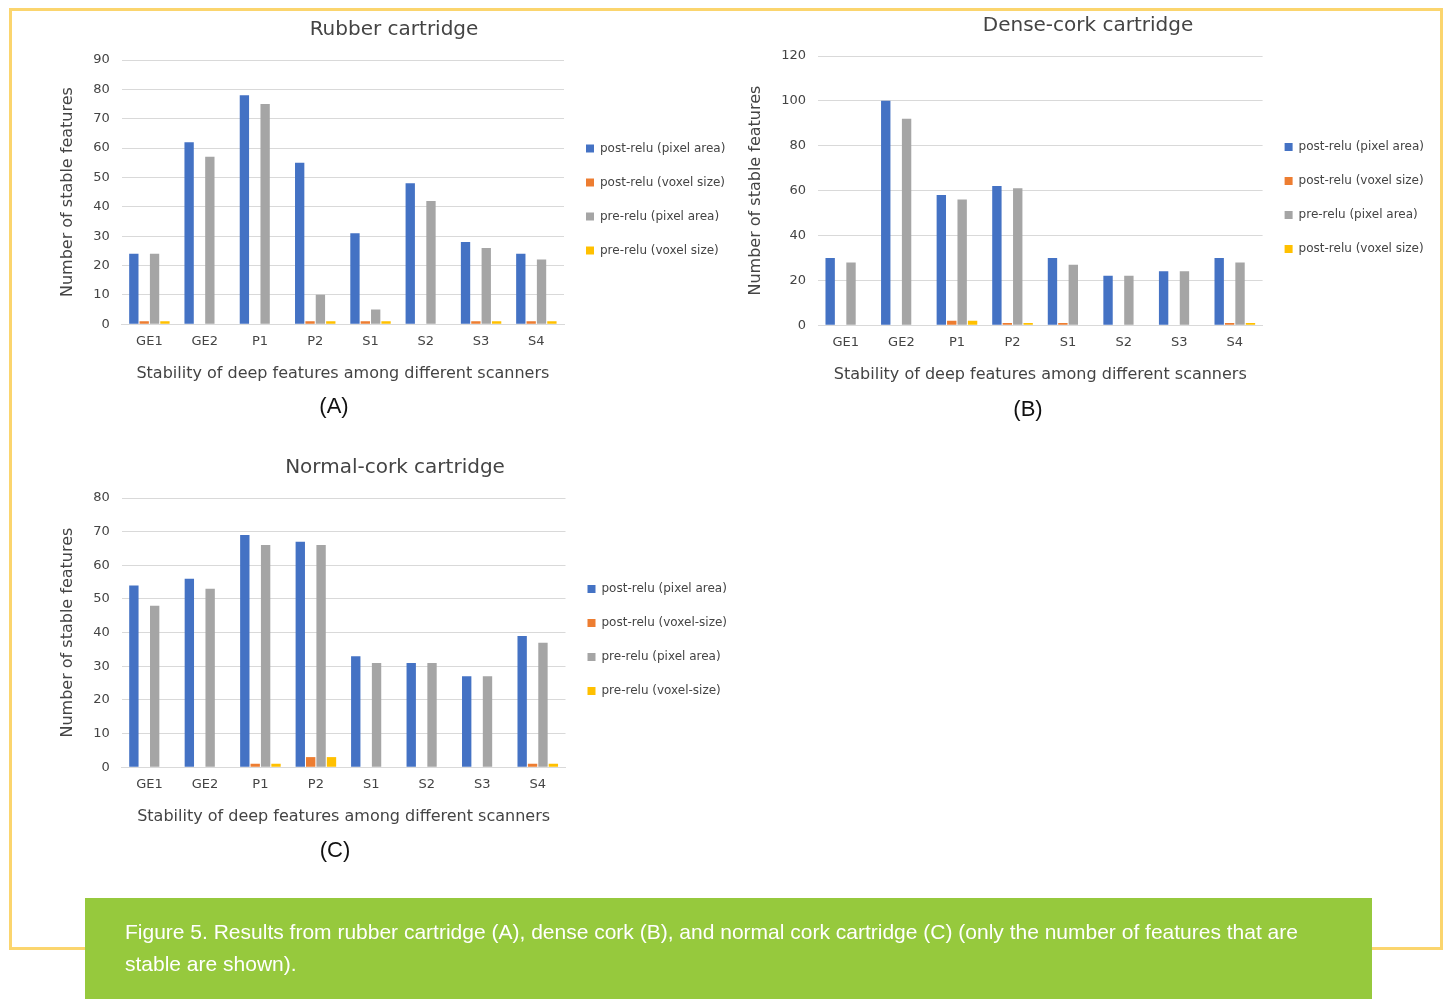  Describe the element at coordinates (334, 406) in the screenshot. I see `text: (A)` at that location.